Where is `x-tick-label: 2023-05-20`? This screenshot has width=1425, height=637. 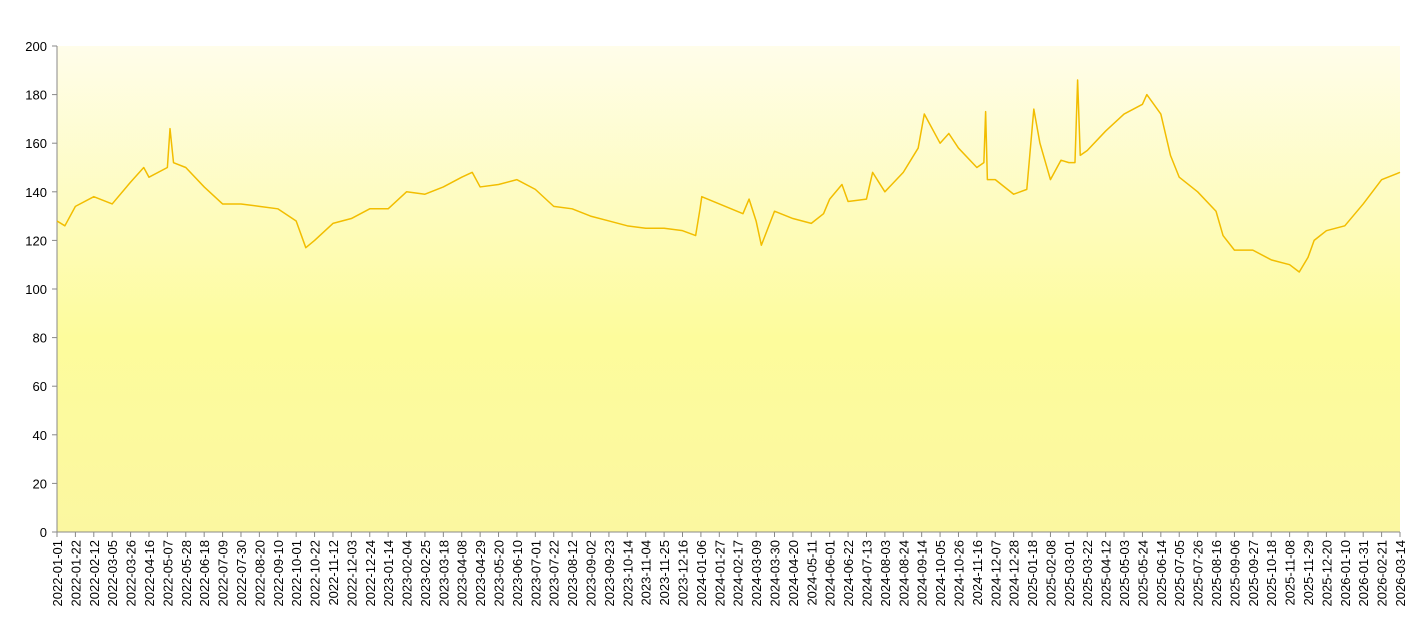 x-tick-label: 2023-05-20 is located at coordinates (499, 573).